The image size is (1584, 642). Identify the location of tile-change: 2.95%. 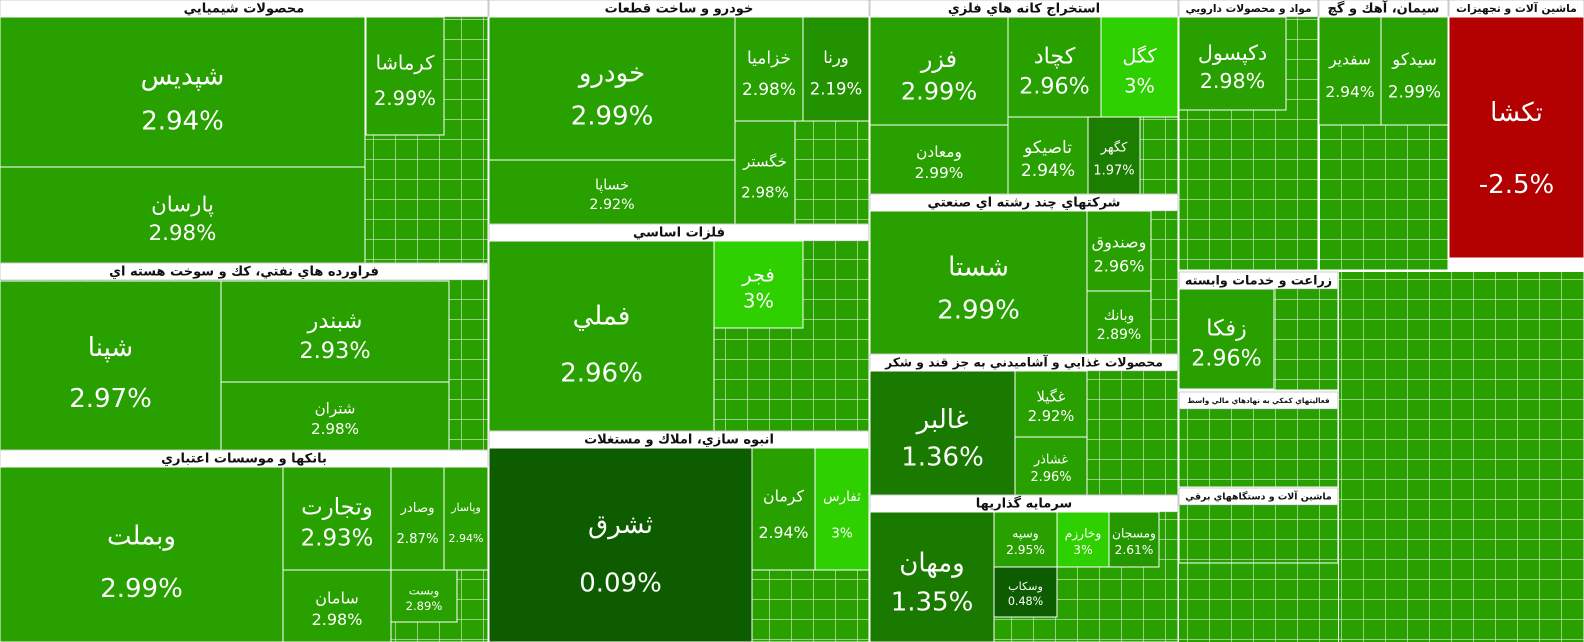
(1025, 550).